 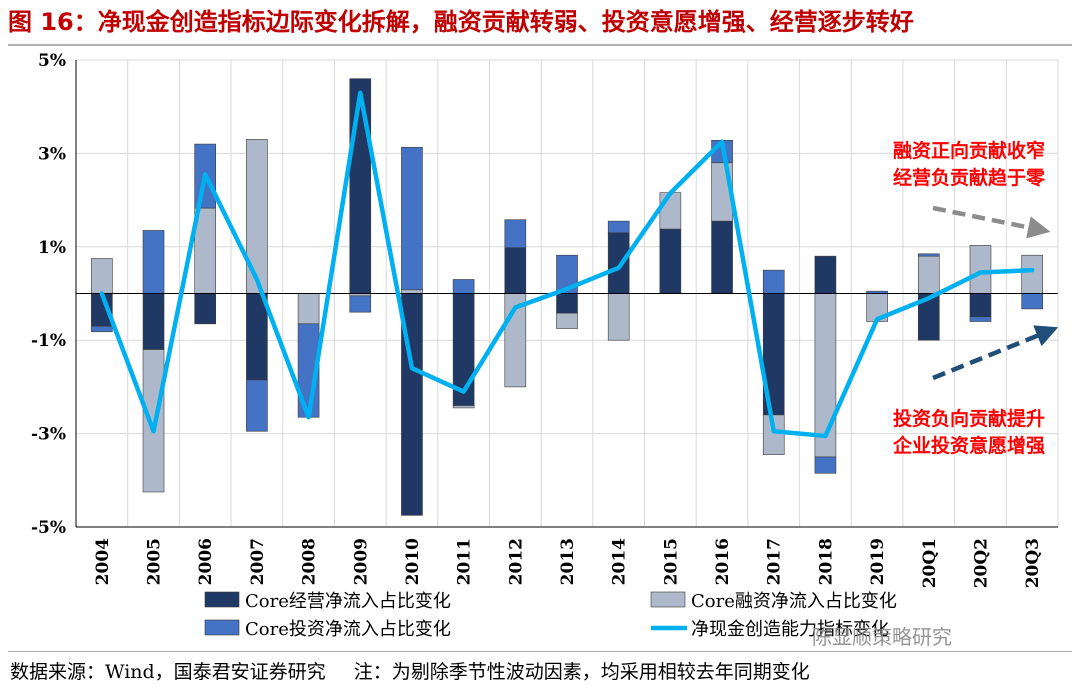 What do you see at coordinates (540, 25) in the screenshot?
I see `chart-title: 图 16：净现金创造指标边际变化拆解，融资贡献转弱、投资意愿增强、经营逐步转好` at bounding box center [540, 25].